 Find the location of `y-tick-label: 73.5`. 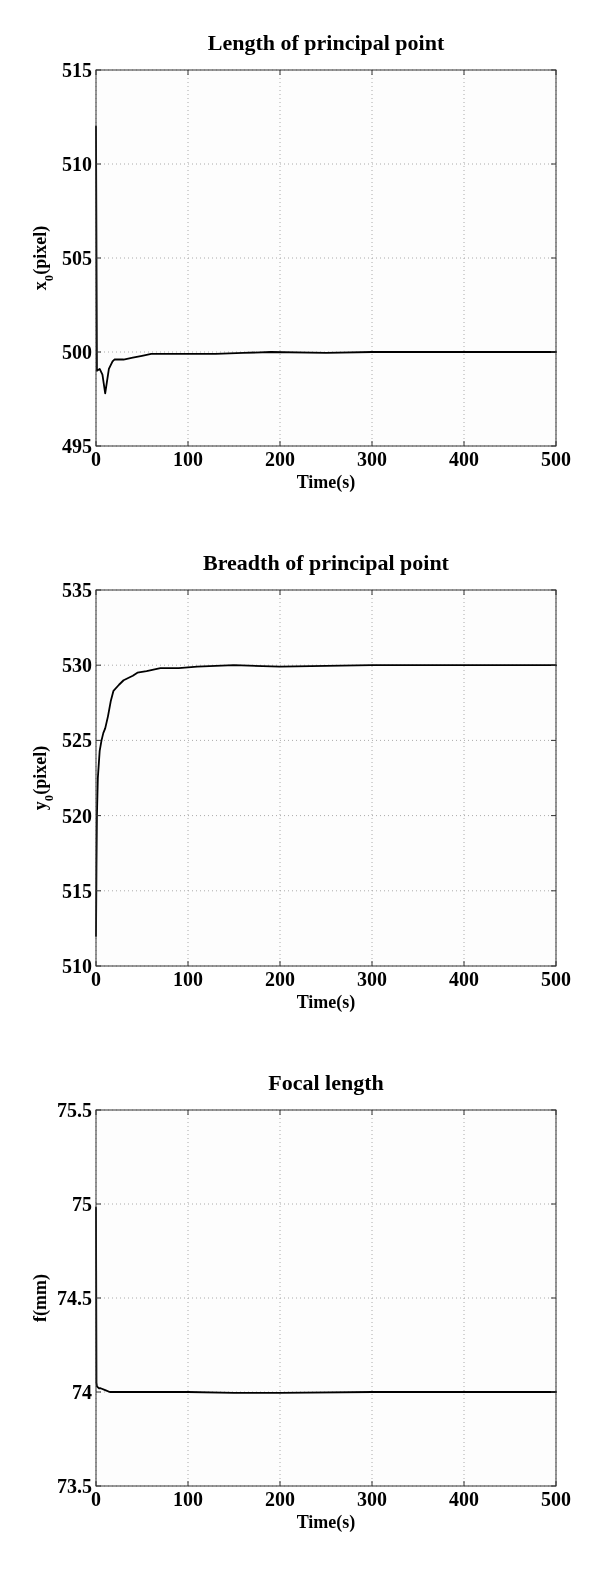

y-tick-label: 73.5 is located at coordinates (74, 1486).